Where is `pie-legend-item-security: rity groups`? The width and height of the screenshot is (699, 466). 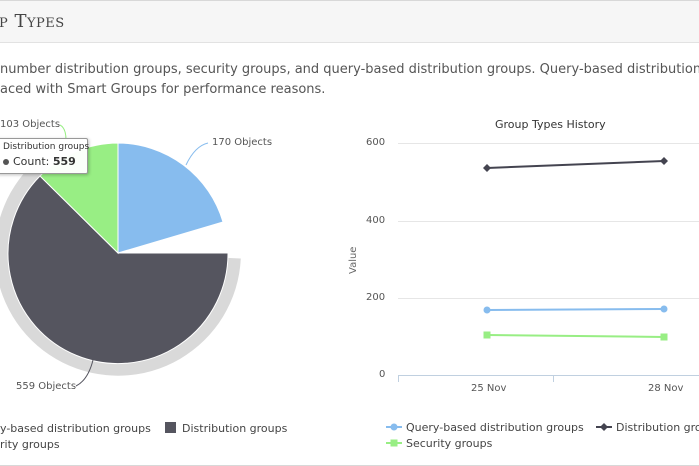
pie-legend-item-security: rity groups is located at coordinates (30, 444).